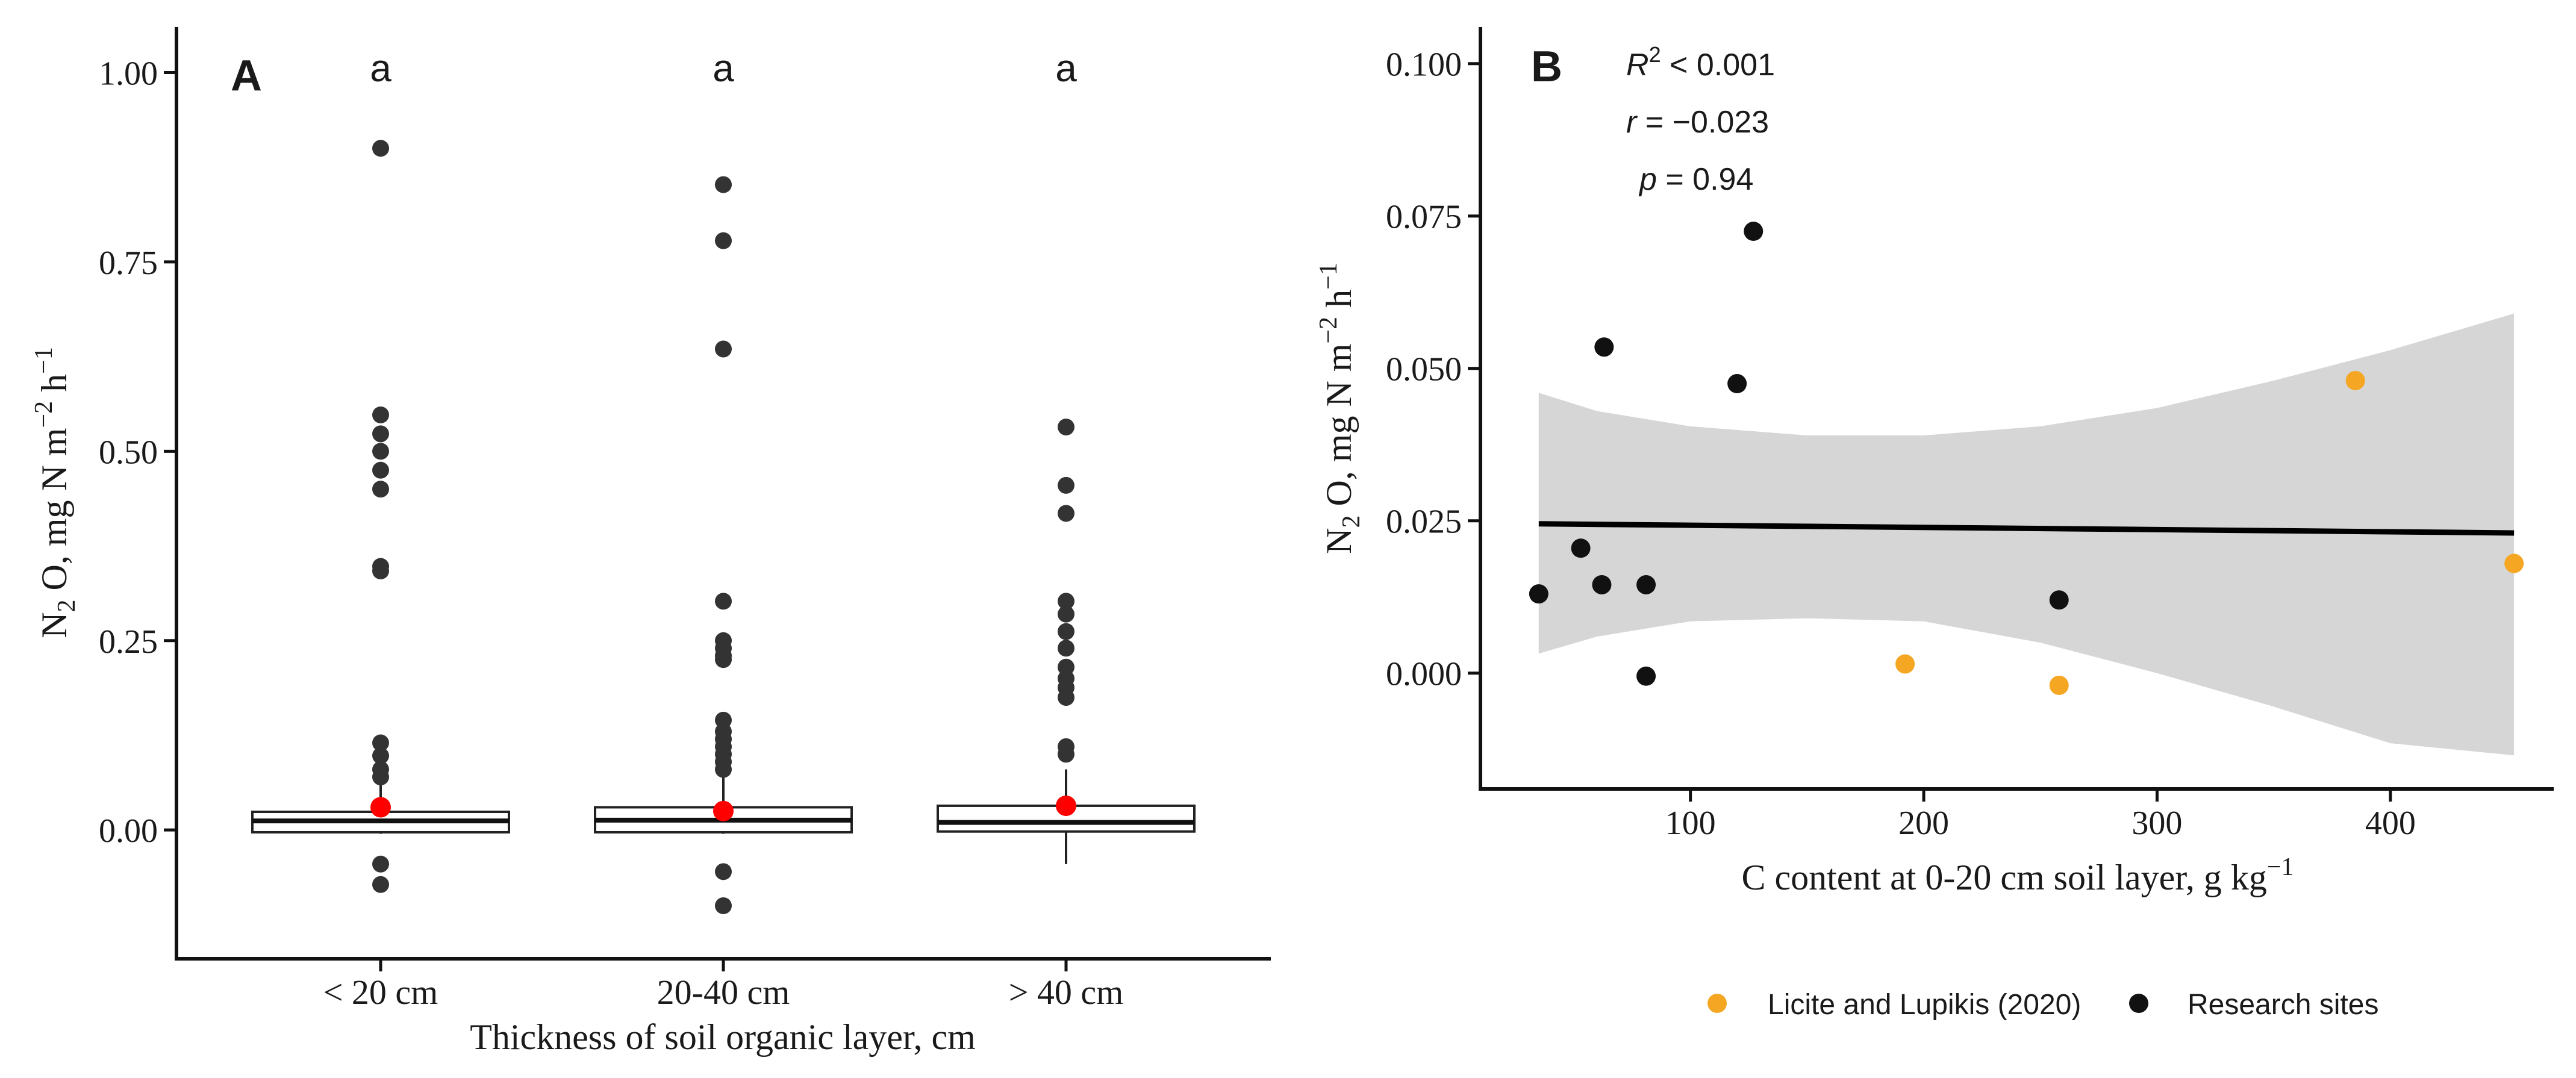 Image resolution: width=2576 pixels, height=1078 pixels. What do you see at coordinates (1690, 823) in the screenshot?
I see `panel-b-x-tick-label: 100` at bounding box center [1690, 823].